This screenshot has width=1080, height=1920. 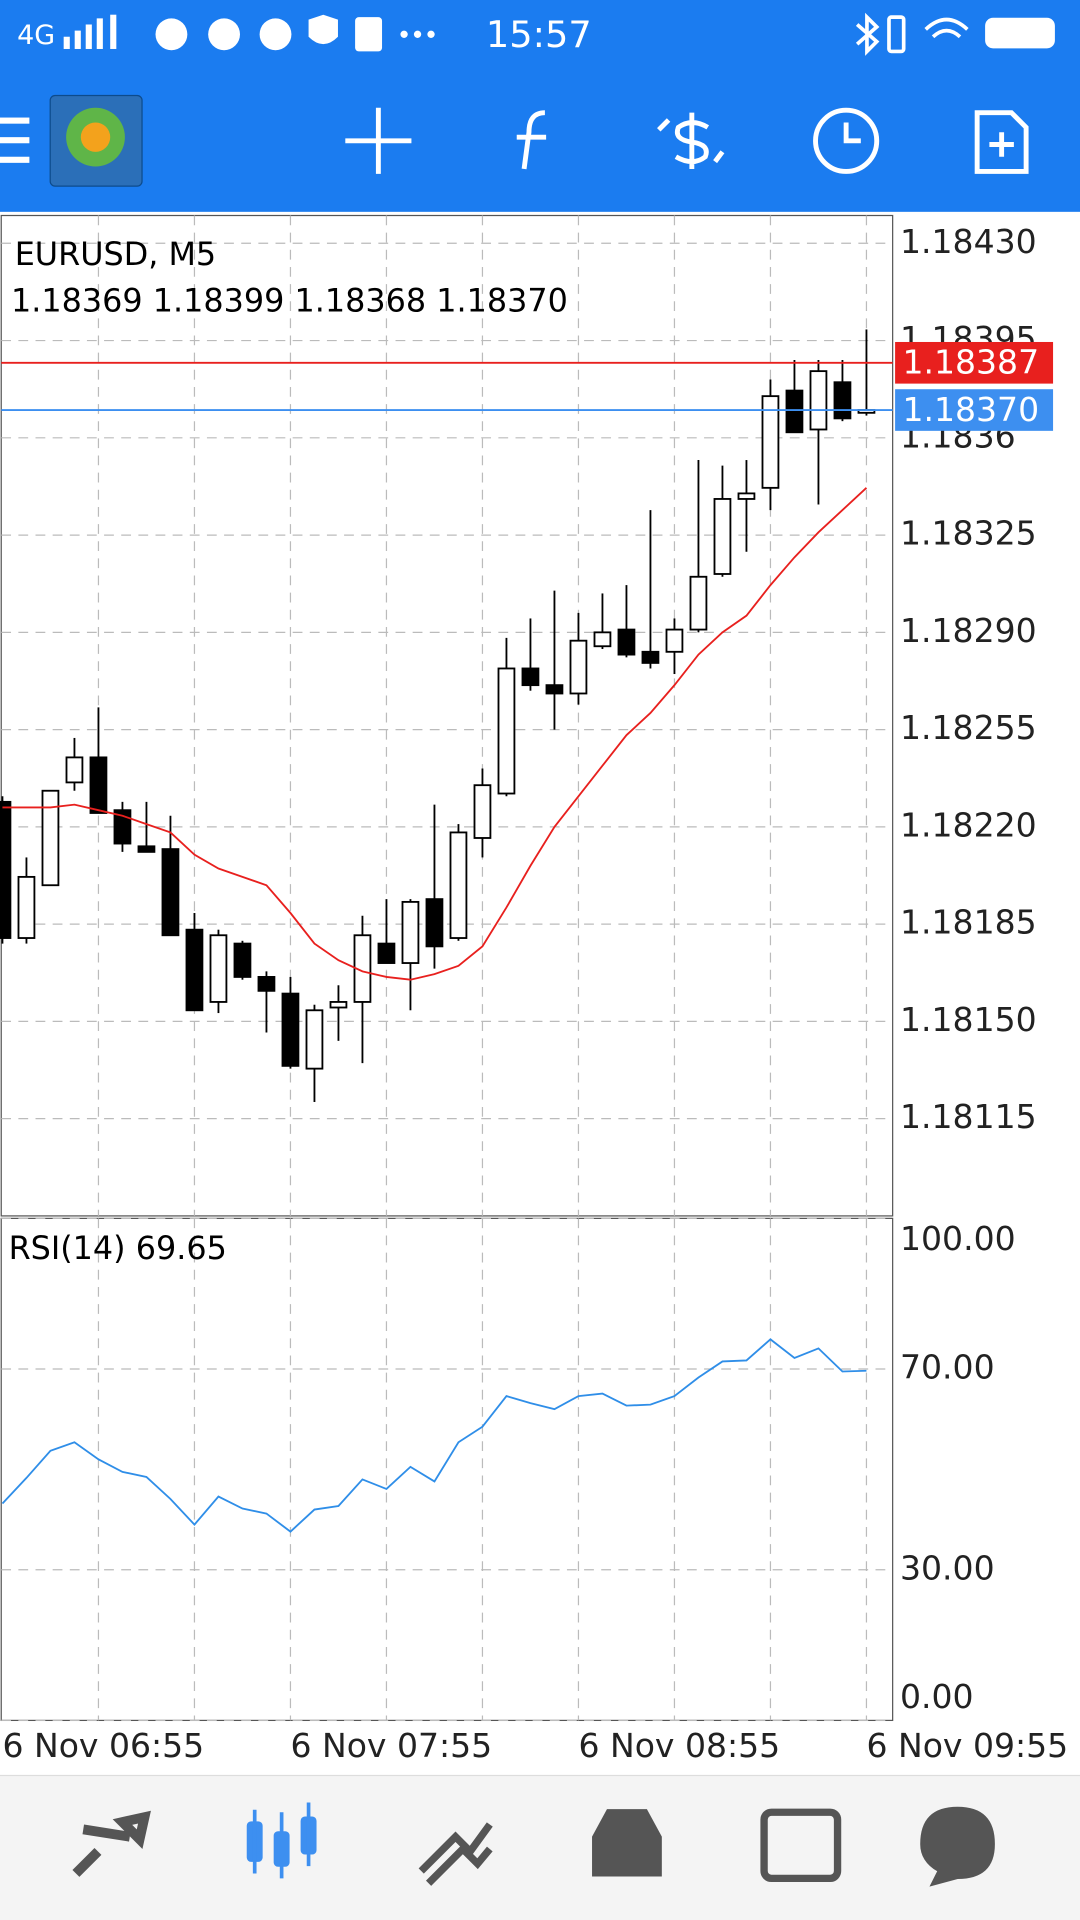 I want to click on history-tab, so click(x=627, y=1843).